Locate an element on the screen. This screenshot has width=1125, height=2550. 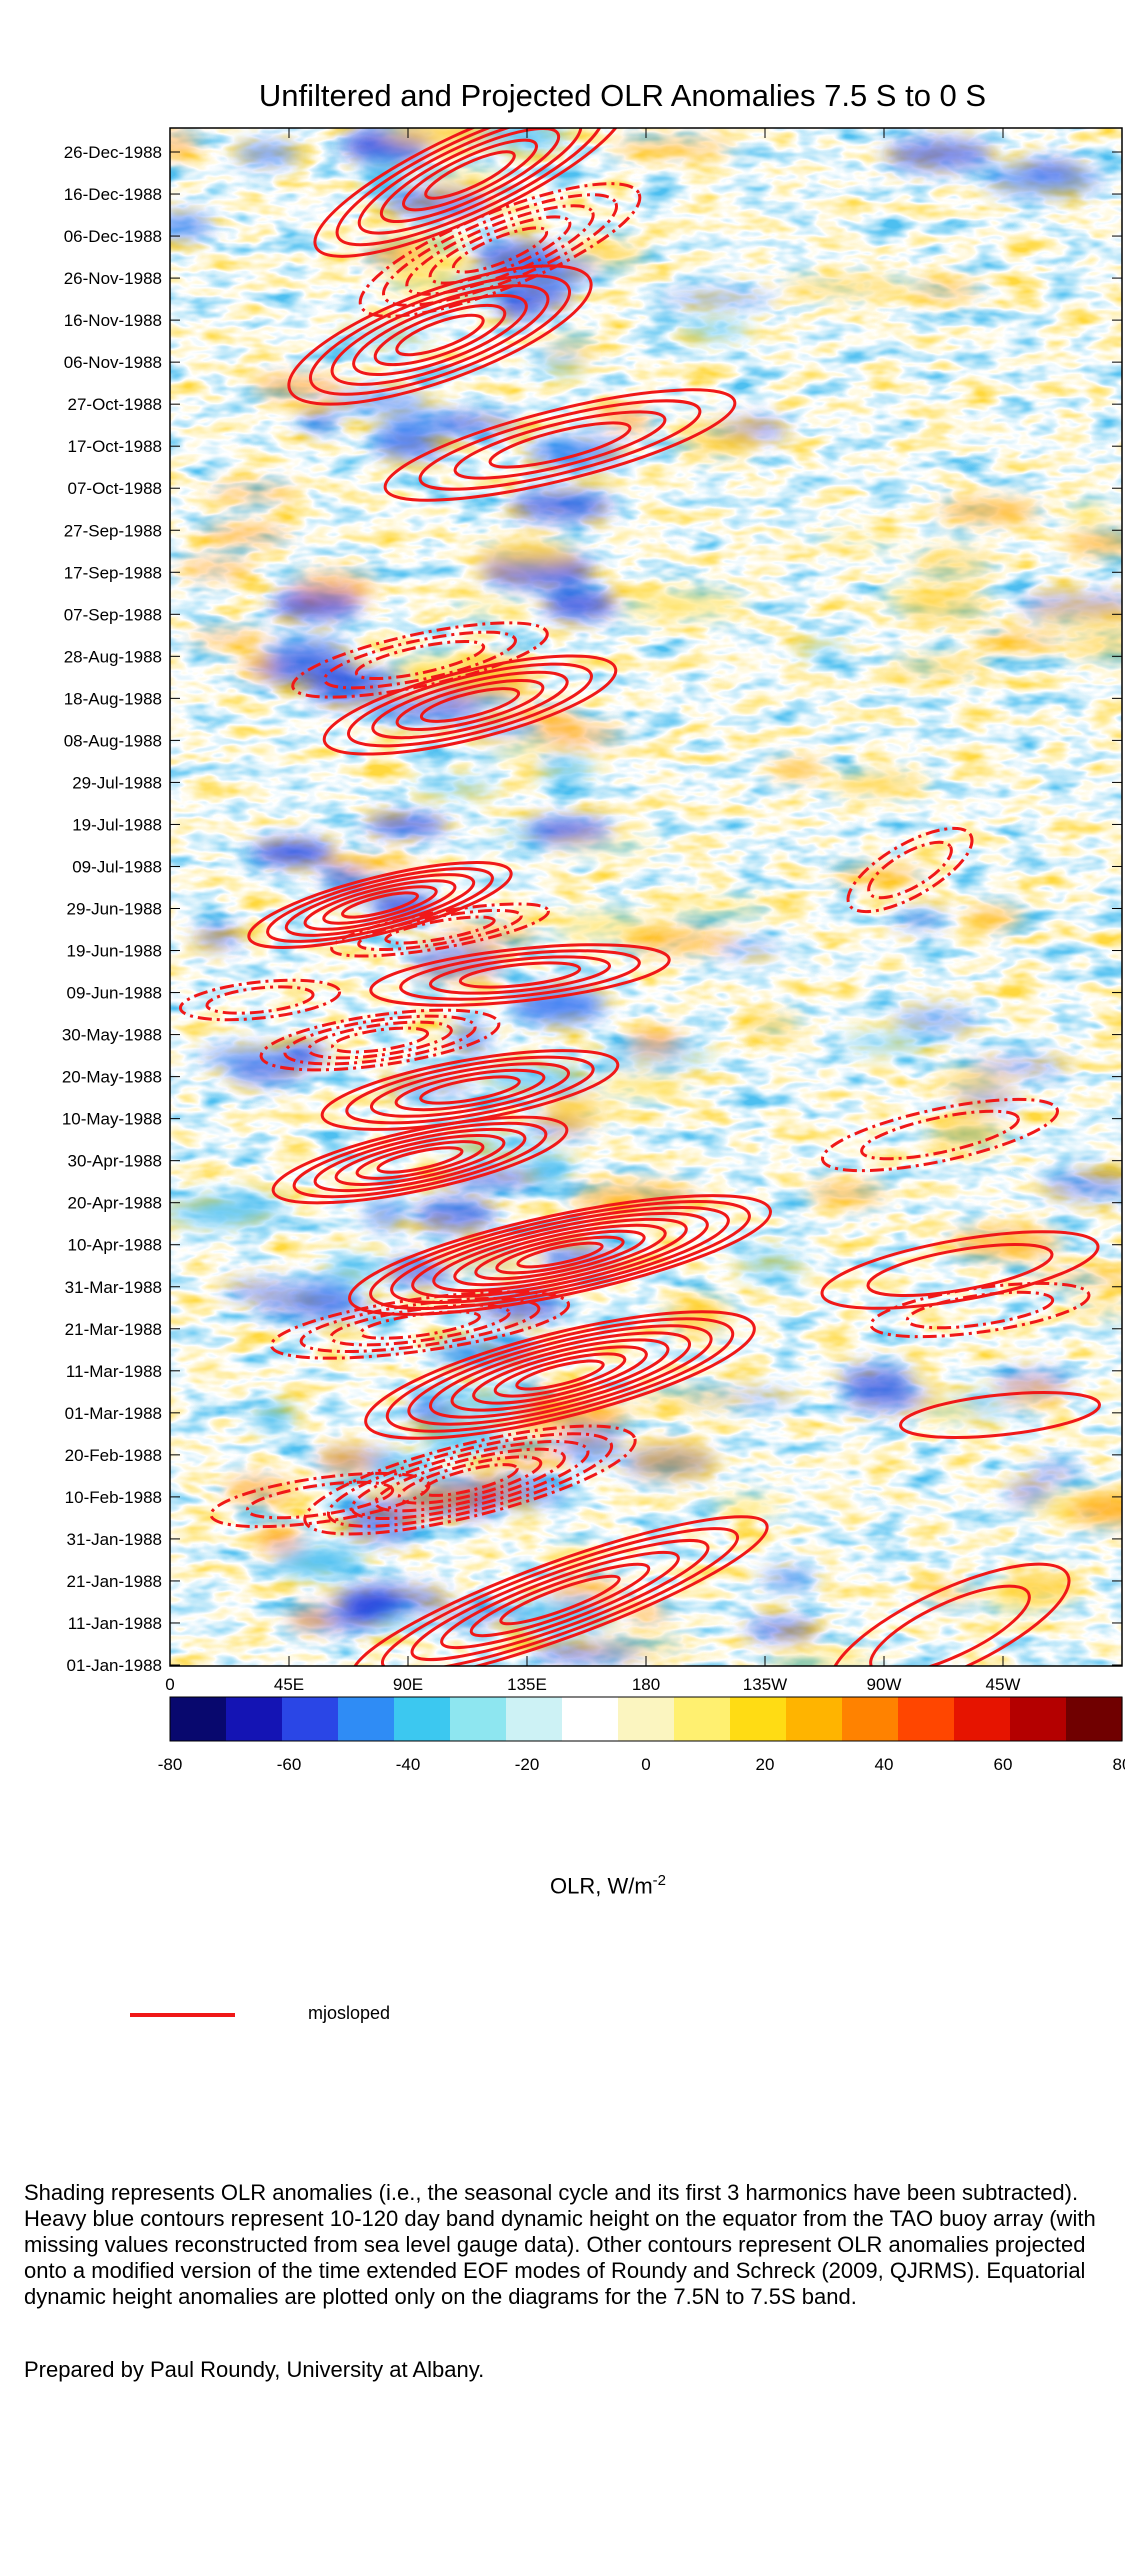
y-tick-label: 09-Jun-1988 is located at coordinates (114, 993).